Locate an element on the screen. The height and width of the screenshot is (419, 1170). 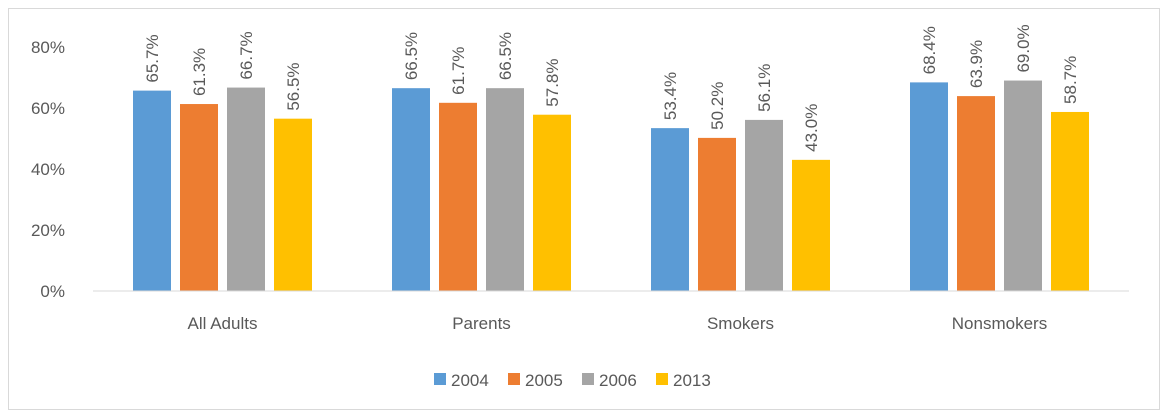
data-label: 53.4% is located at coordinates (670, 96).